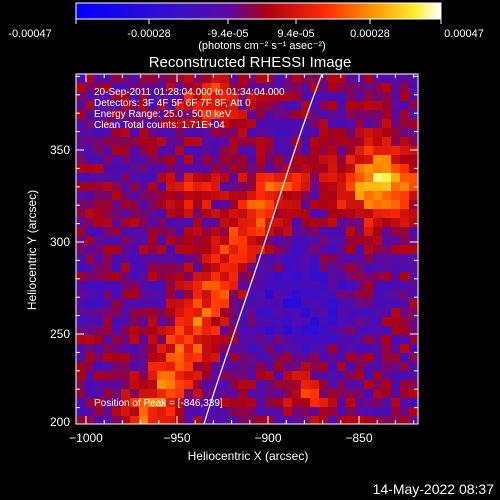 This screenshot has height=500, width=500. What do you see at coordinates (248, 456) in the screenshot?
I see `x-axis-label: Heliocentric X (arcsec)` at bounding box center [248, 456].